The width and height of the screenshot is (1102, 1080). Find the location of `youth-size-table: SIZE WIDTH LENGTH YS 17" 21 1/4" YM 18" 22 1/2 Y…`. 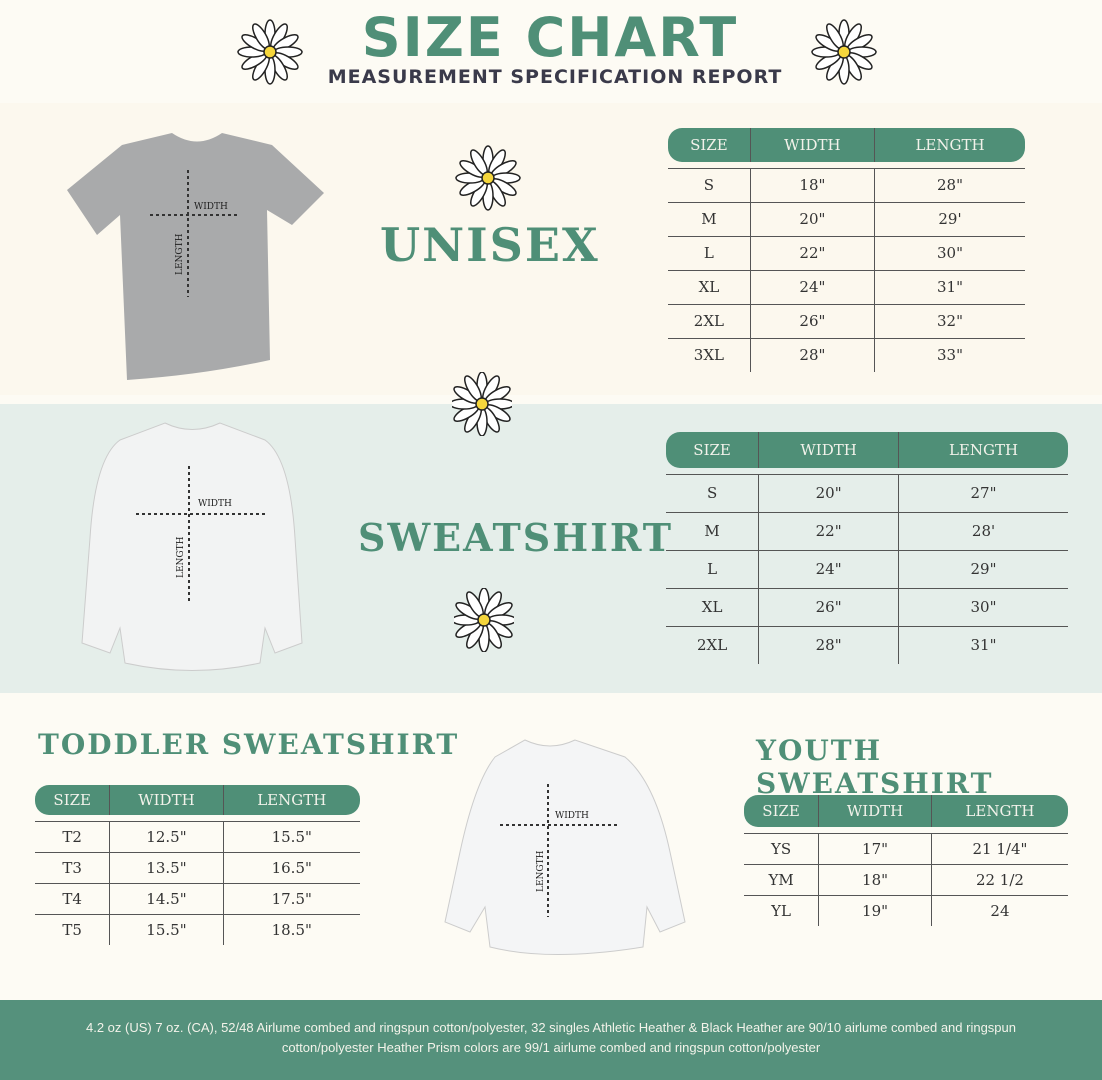

youth-size-table: SIZE WIDTH LENGTH YS 17" 21 1/4" YM 18" 22 1/2 Y… is located at coordinates (906, 860).